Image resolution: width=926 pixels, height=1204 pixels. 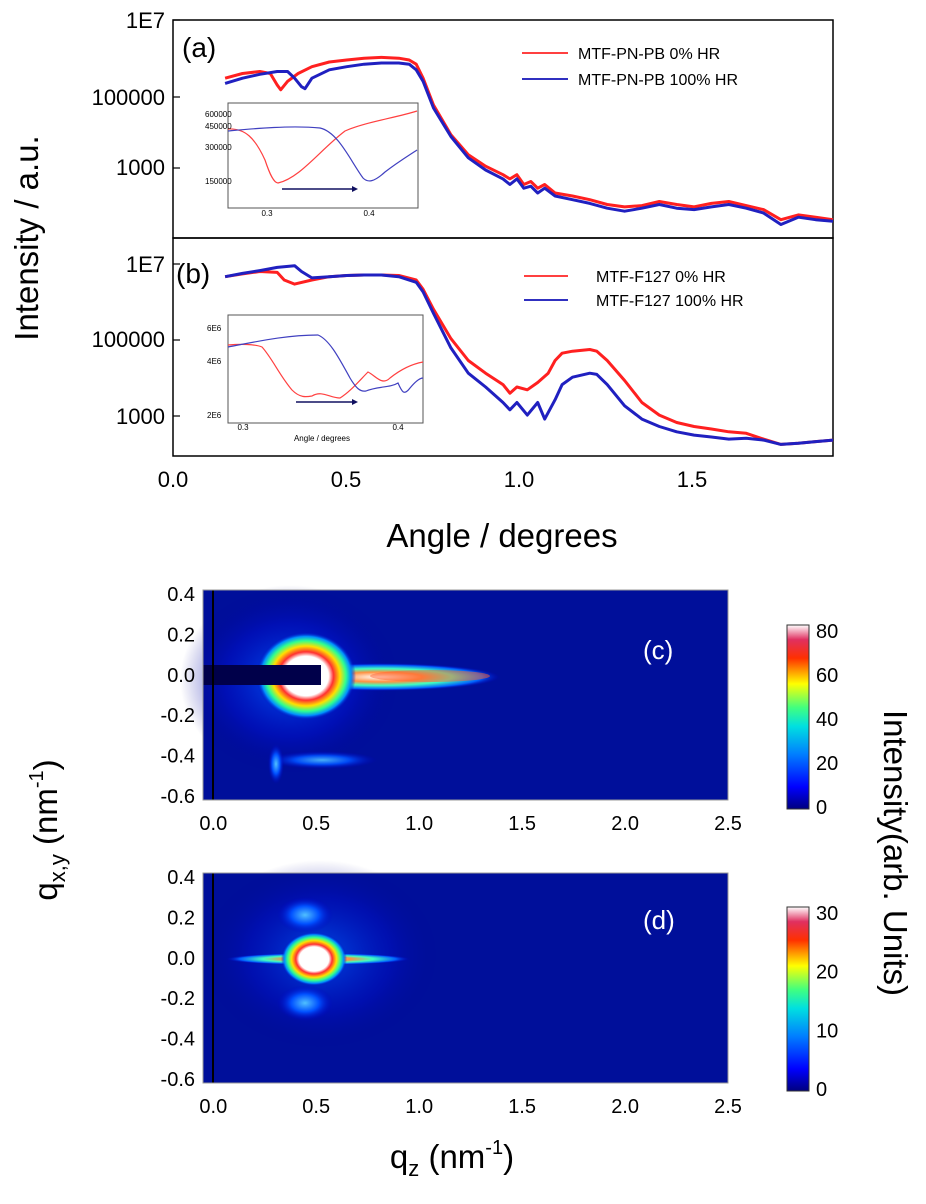 I want to click on inset-b-frame, so click(x=325, y=369).